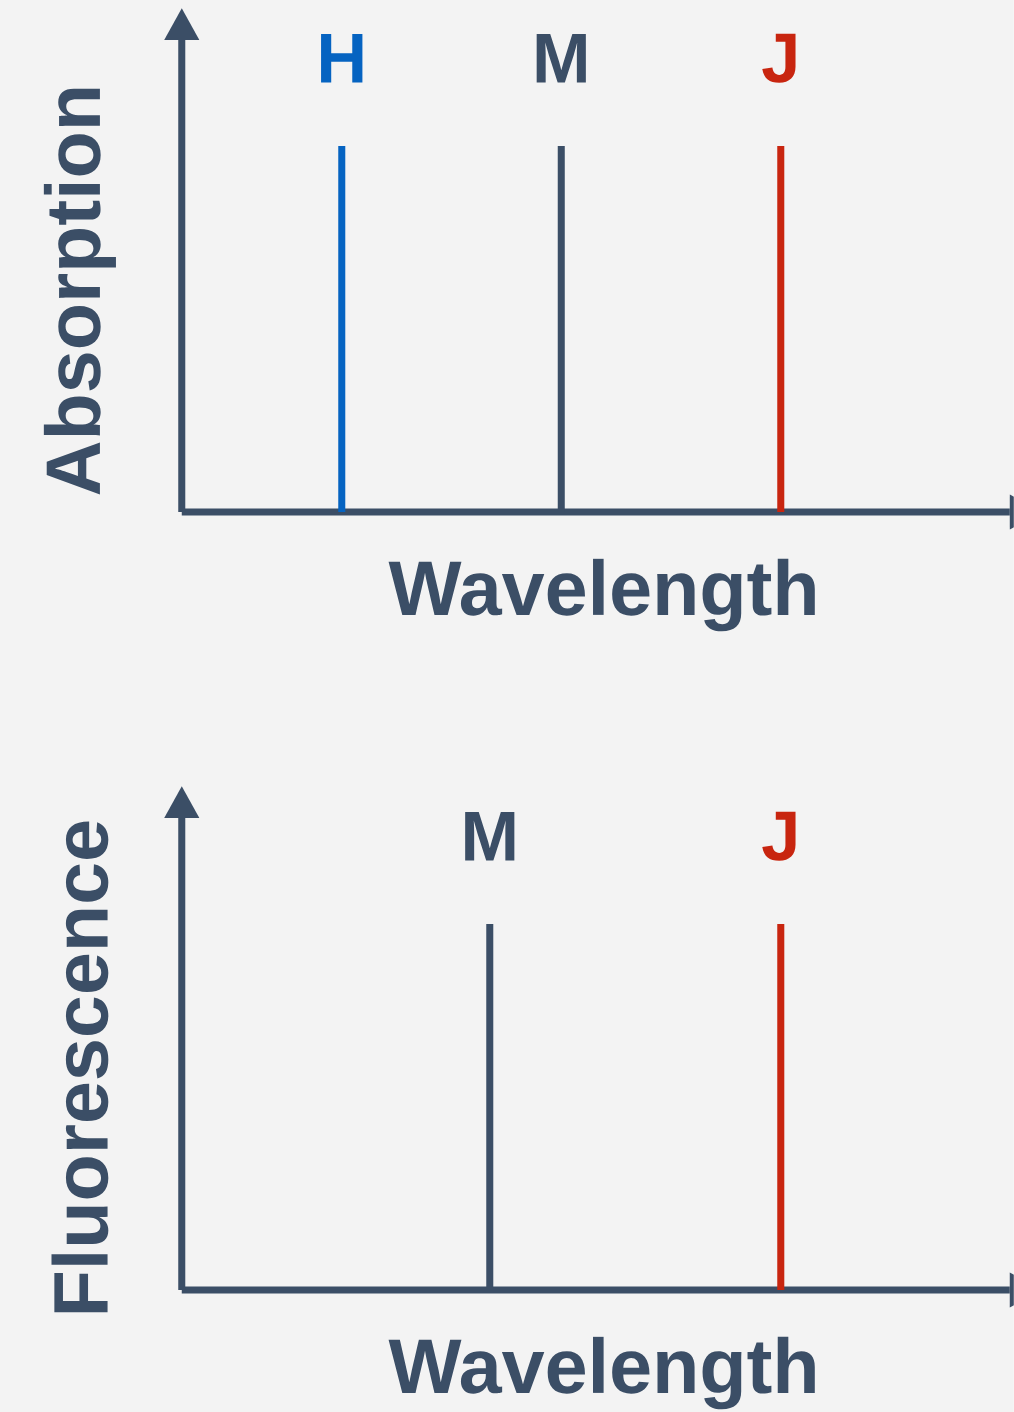 The image size is (1014, 1412). Describe the element at coordinates (80, 1067) in the screenshot. I see `y-axis-title: Fluorescence` at that location.